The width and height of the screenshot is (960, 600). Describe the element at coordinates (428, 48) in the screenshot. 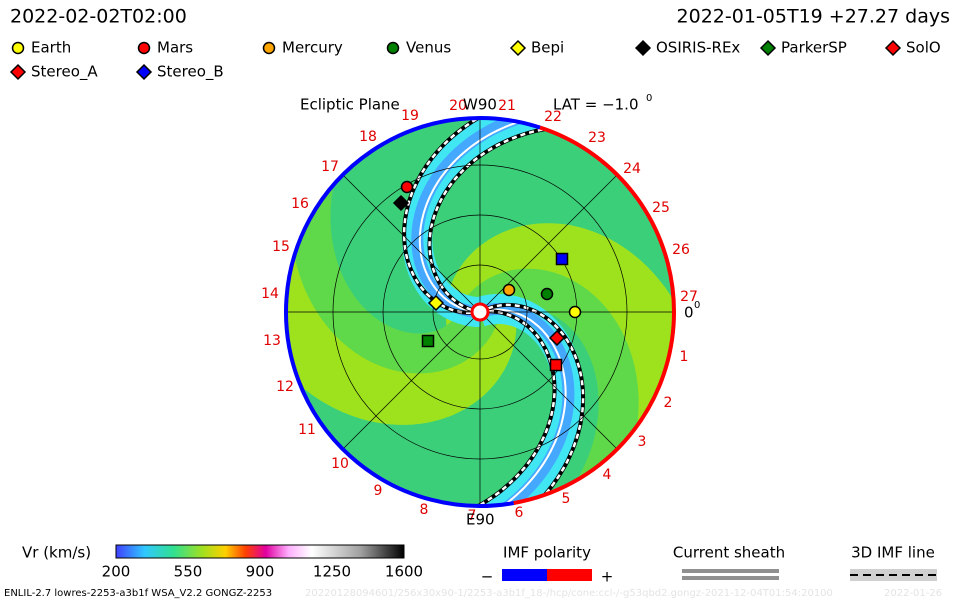

I see `legend-label: Venus` at that location.